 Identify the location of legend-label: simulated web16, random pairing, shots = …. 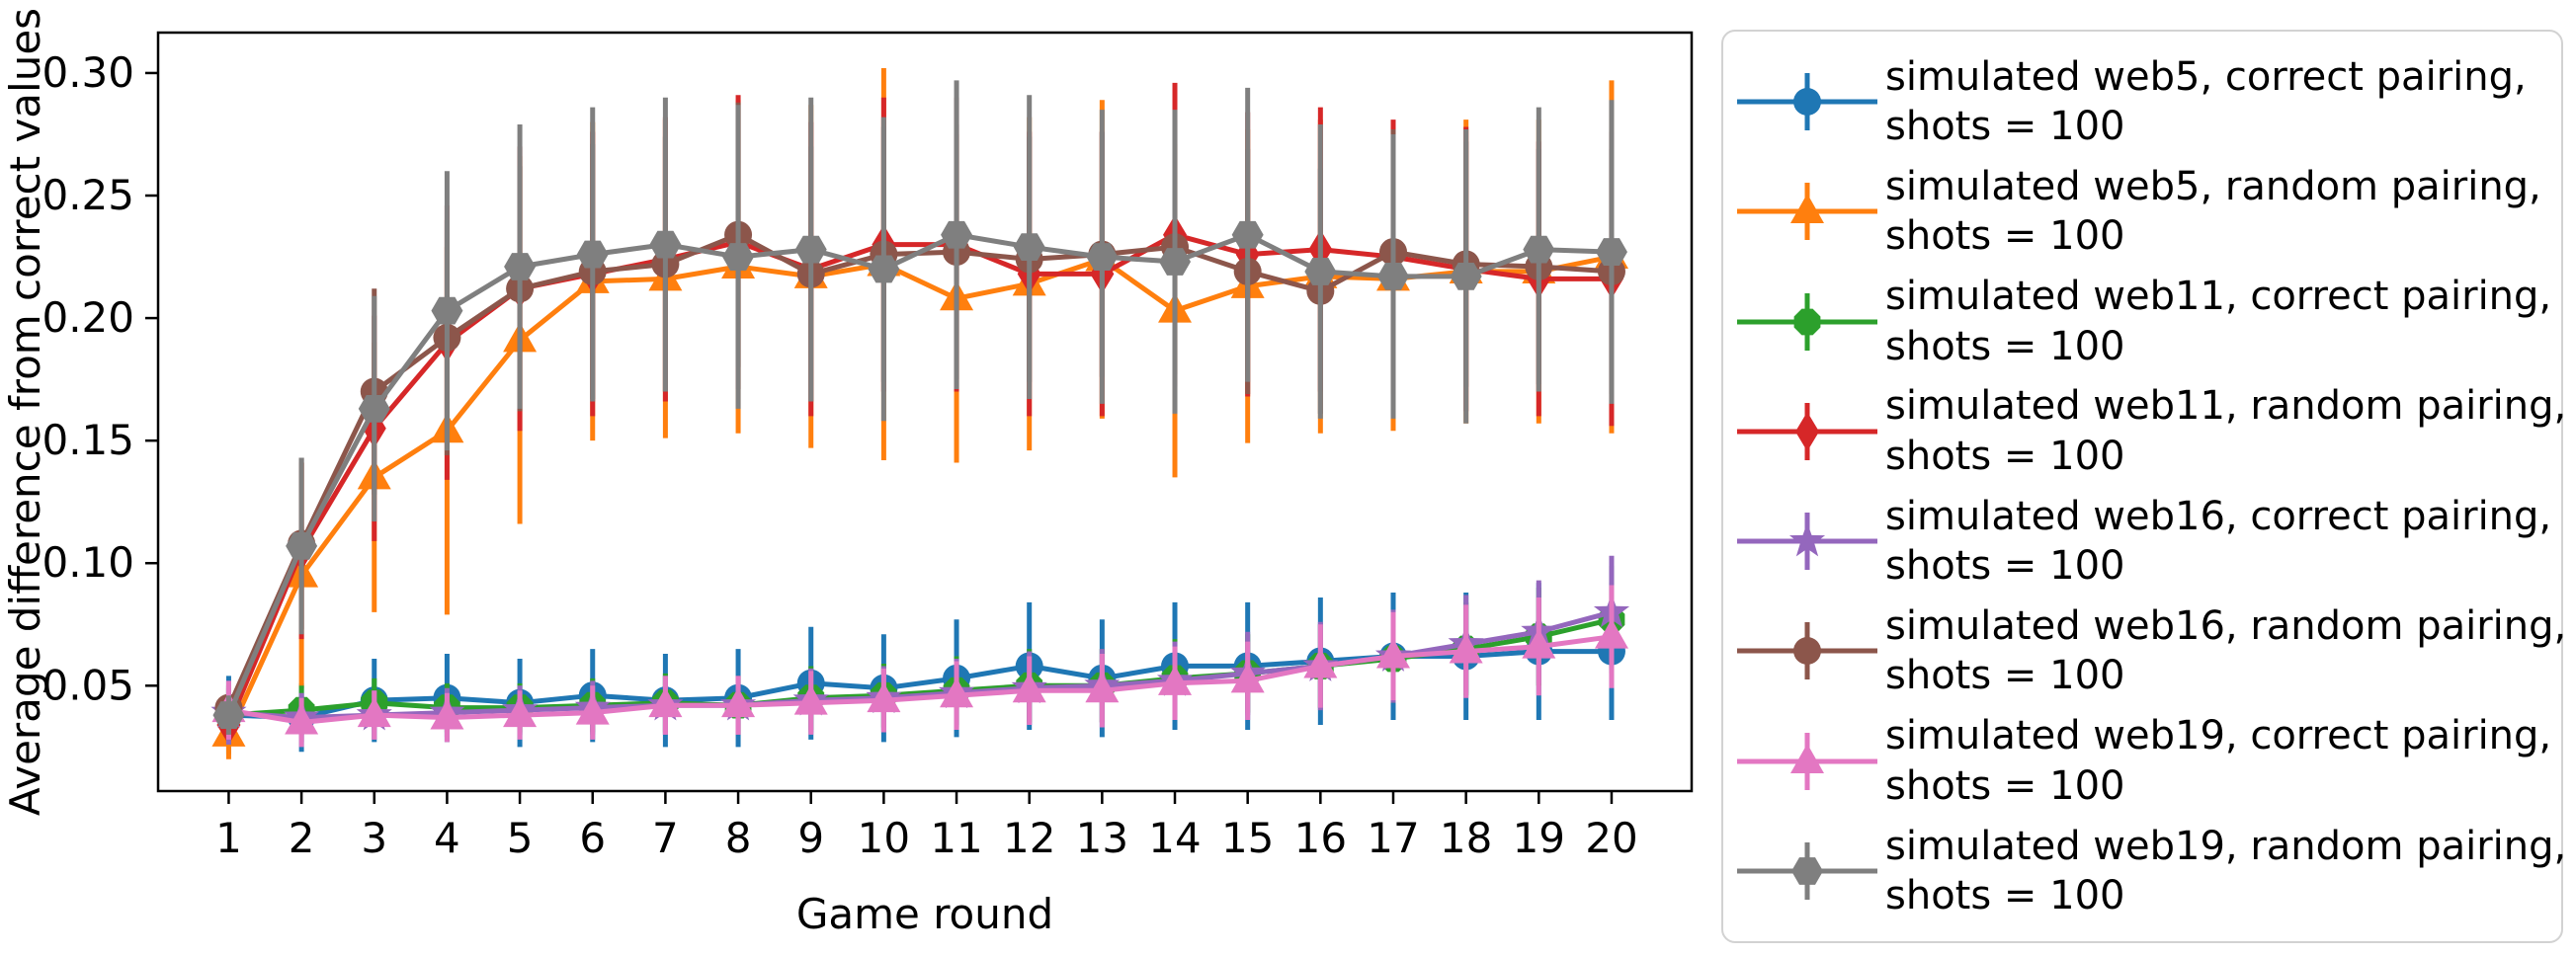
(2225, 651).